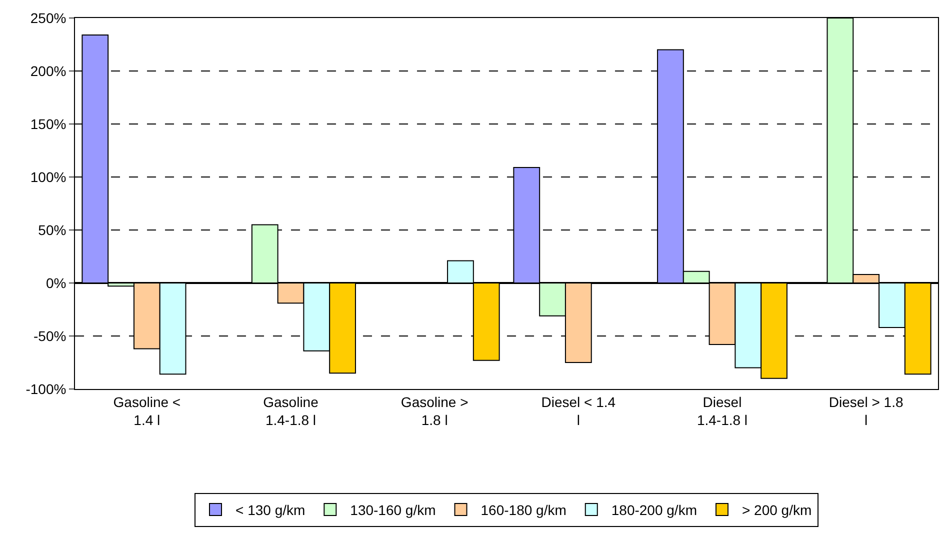 This screenshot has height=539, width=949. I want to click on legend-label: 180-200 g/km, so click(654, 510).